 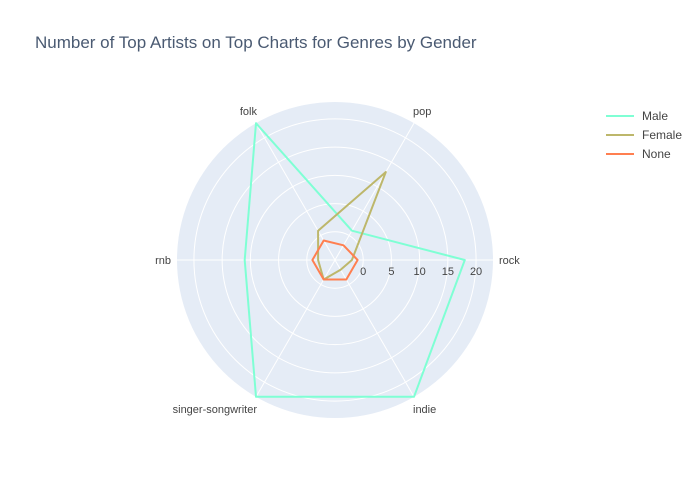 I want to click on category-label: pop, so click(x=422, y=112).